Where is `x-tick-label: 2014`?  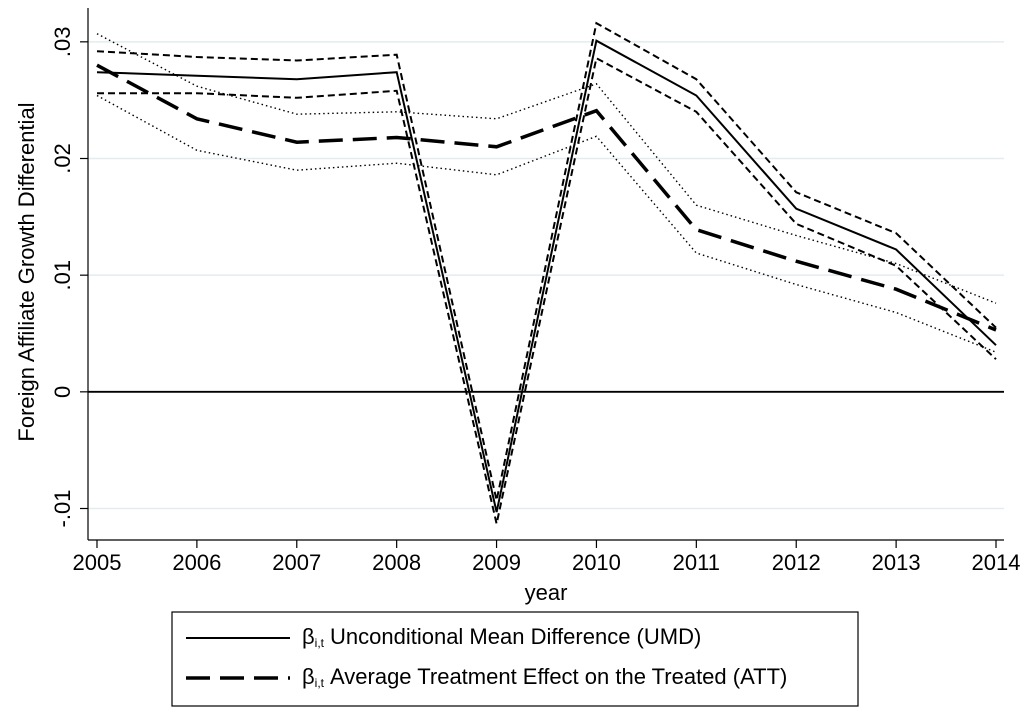 x-tick-label: 2014 is located at coordinates (996, 562).